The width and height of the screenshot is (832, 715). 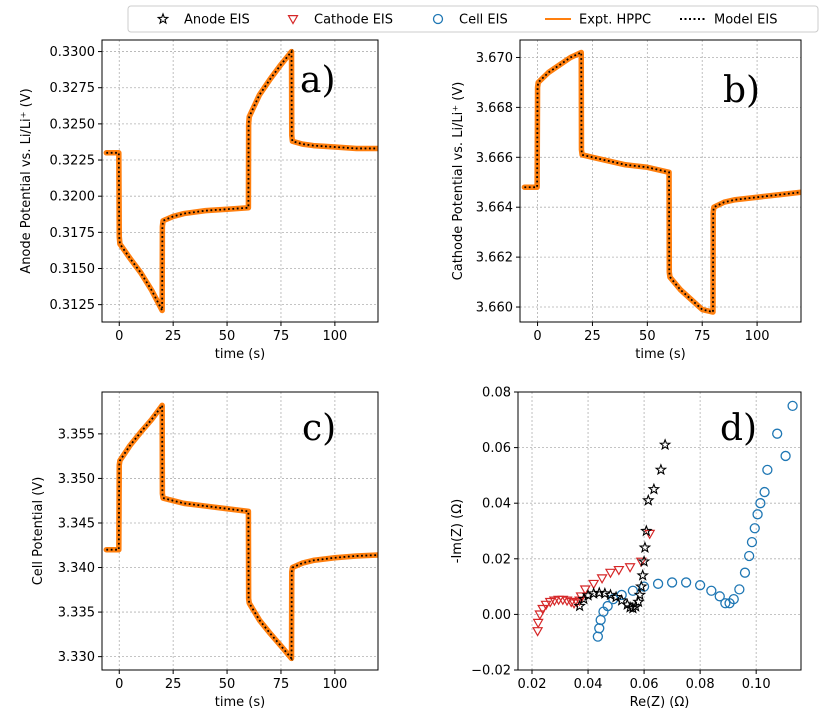 I want to click on x-tick-label: 0.10, so click(x=756, y=684).